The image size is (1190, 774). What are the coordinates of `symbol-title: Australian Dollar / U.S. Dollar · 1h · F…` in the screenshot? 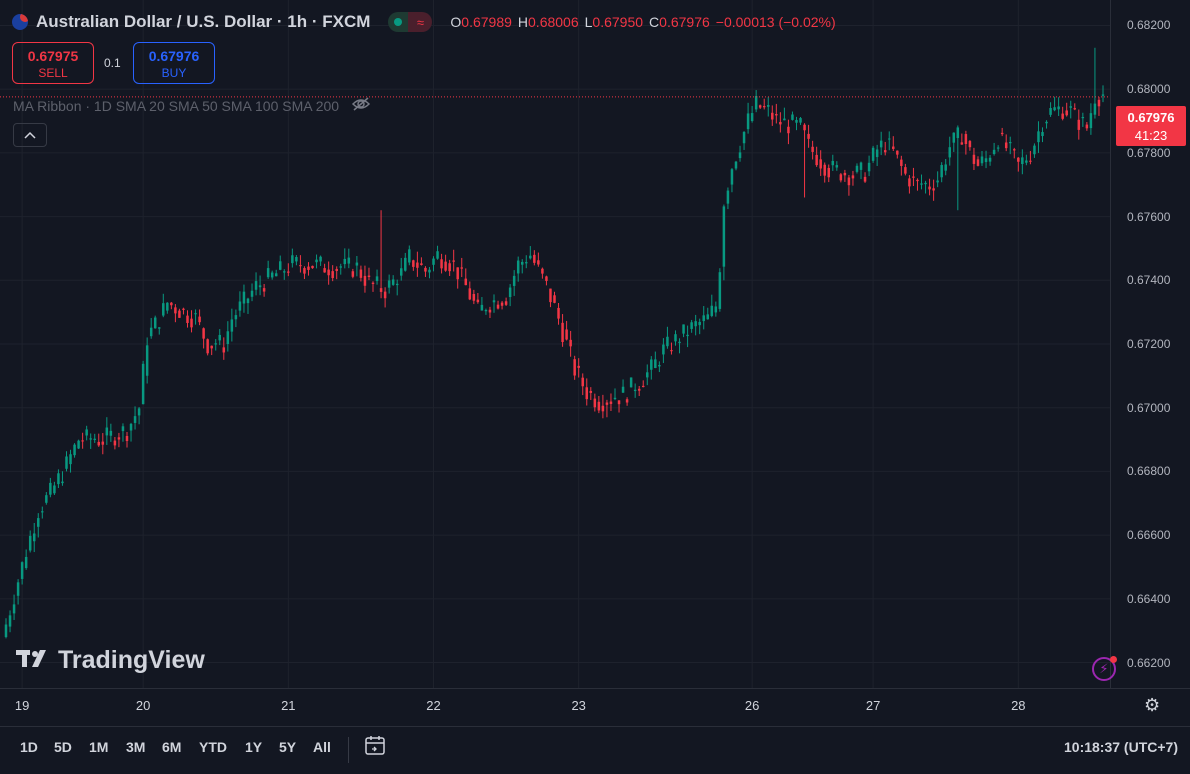 It's located at (203, 21).